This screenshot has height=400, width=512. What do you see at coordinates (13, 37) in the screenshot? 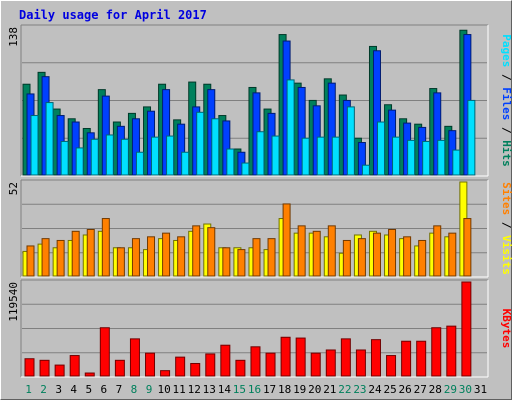
I see `usage-ymax-label: 138` at bounding box center [13, 37].